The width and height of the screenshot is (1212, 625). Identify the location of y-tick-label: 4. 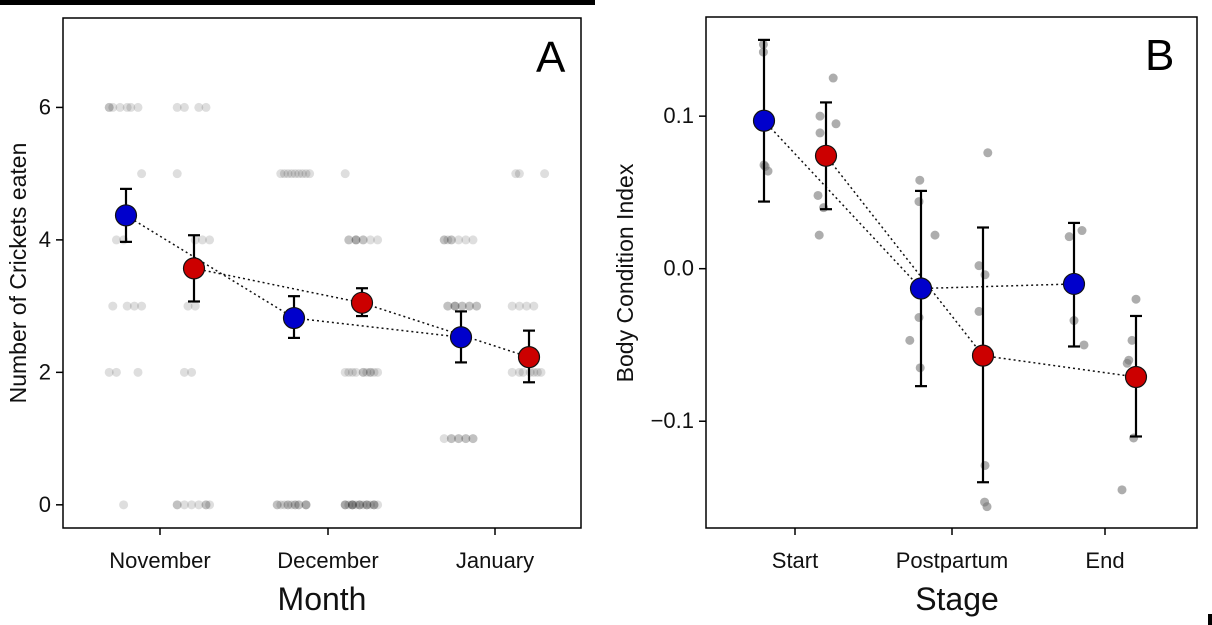
(45, 239).